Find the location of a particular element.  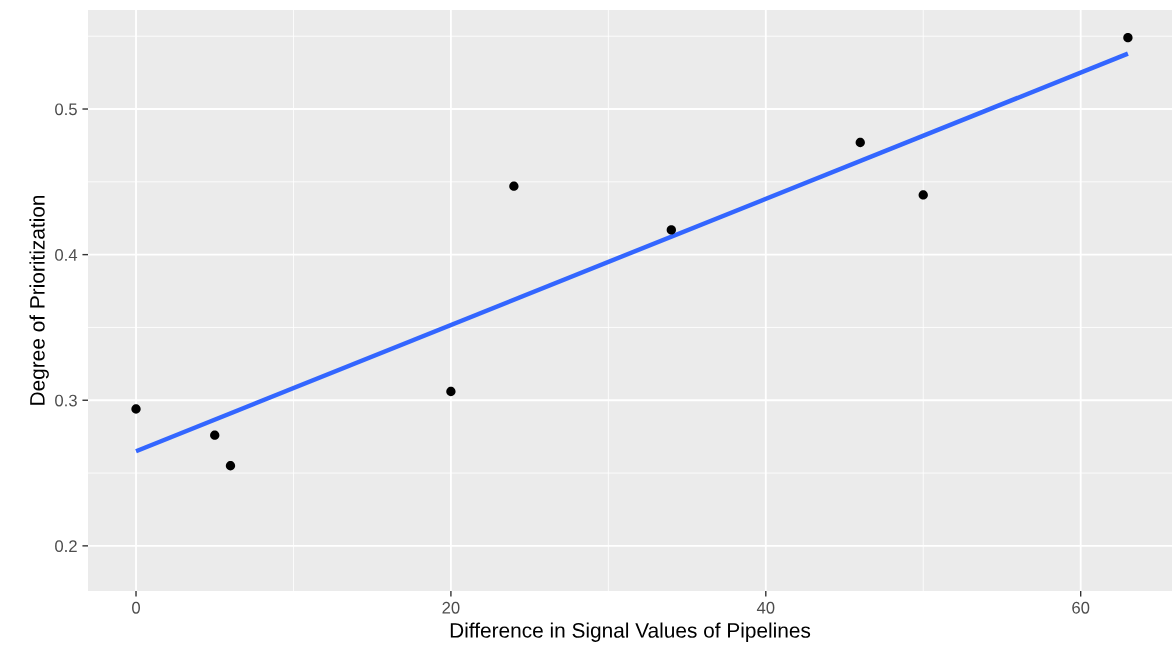

x-tick-label: 20 is located at coordinates (451, 607).